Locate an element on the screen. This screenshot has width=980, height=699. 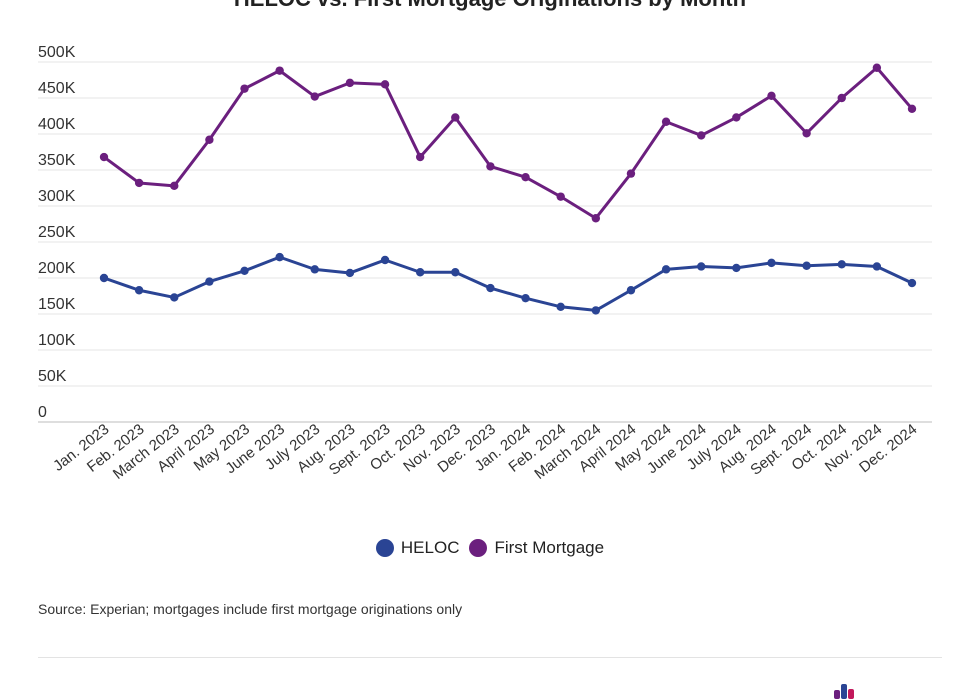
y-tick-label: 200K is located at coordinates (57, 268).